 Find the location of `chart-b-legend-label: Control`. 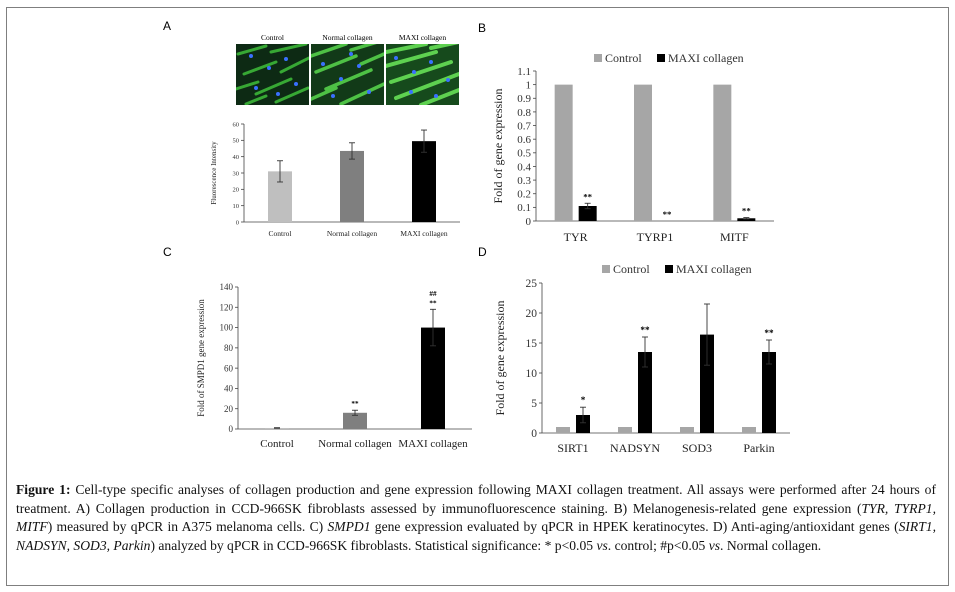

chart-b-legend-label: Control is located at coordinates (623, 58).